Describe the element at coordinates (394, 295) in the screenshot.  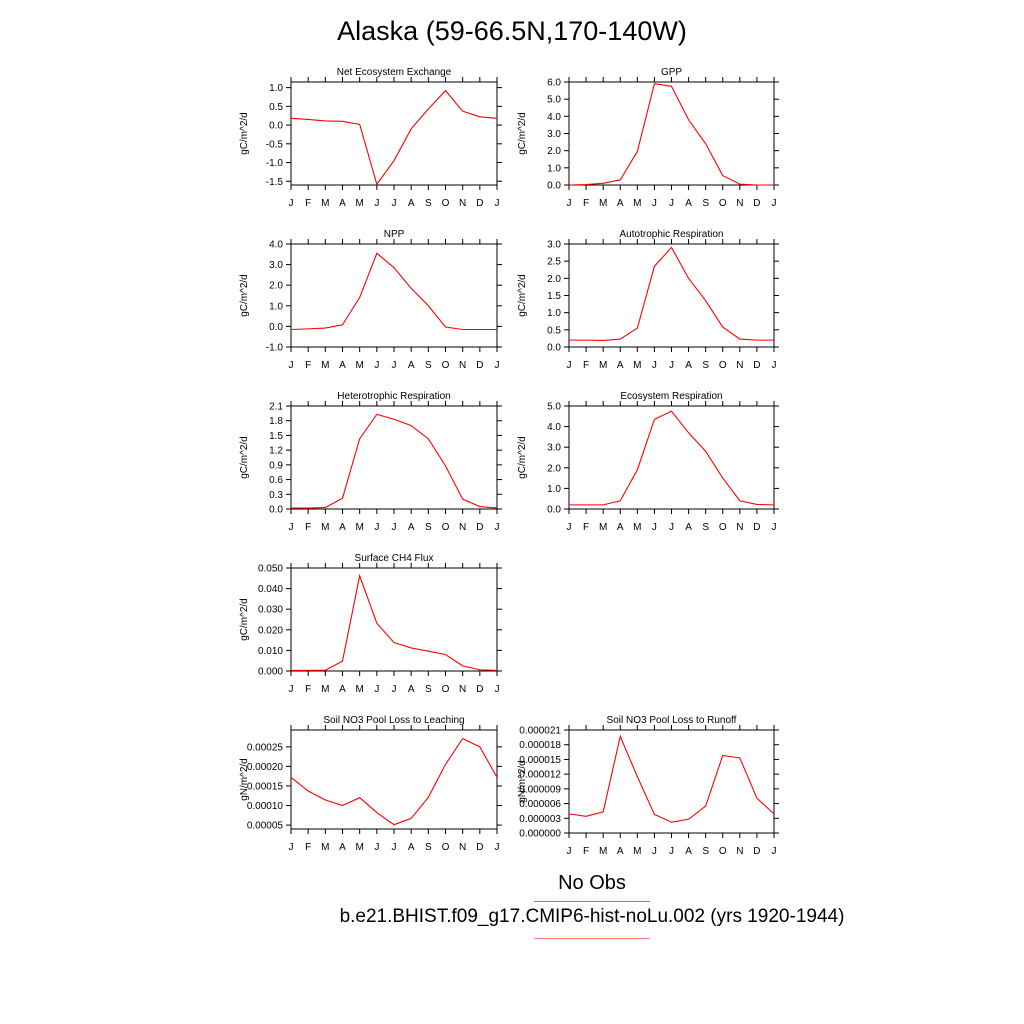
I see `plot-frame` at that location.